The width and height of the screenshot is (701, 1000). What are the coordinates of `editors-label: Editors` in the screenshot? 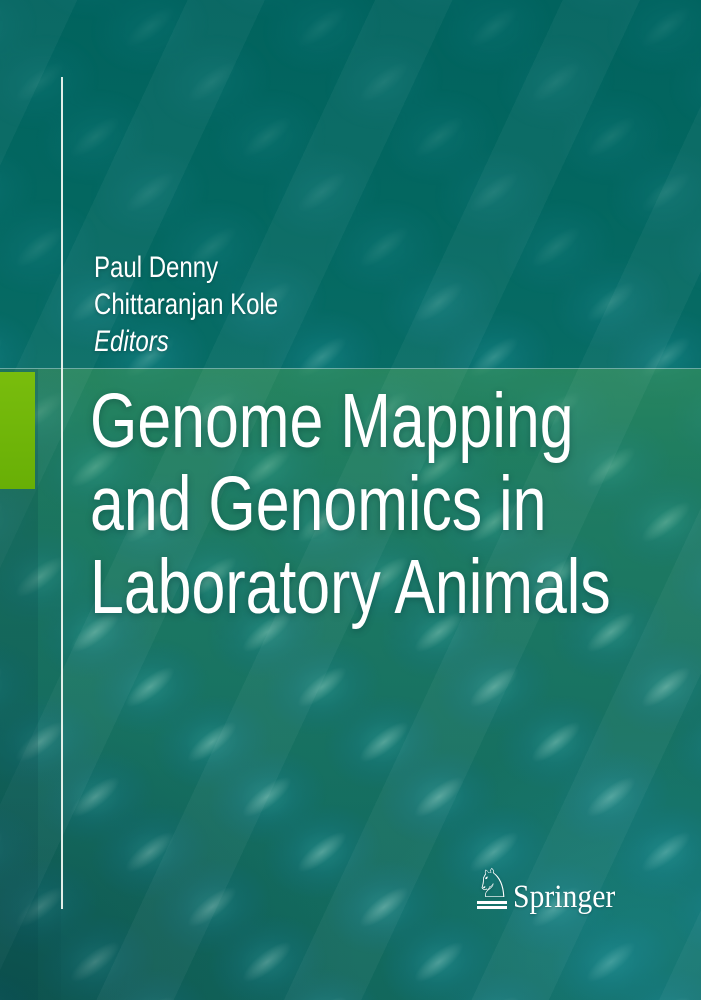 It's located at (131, 341).